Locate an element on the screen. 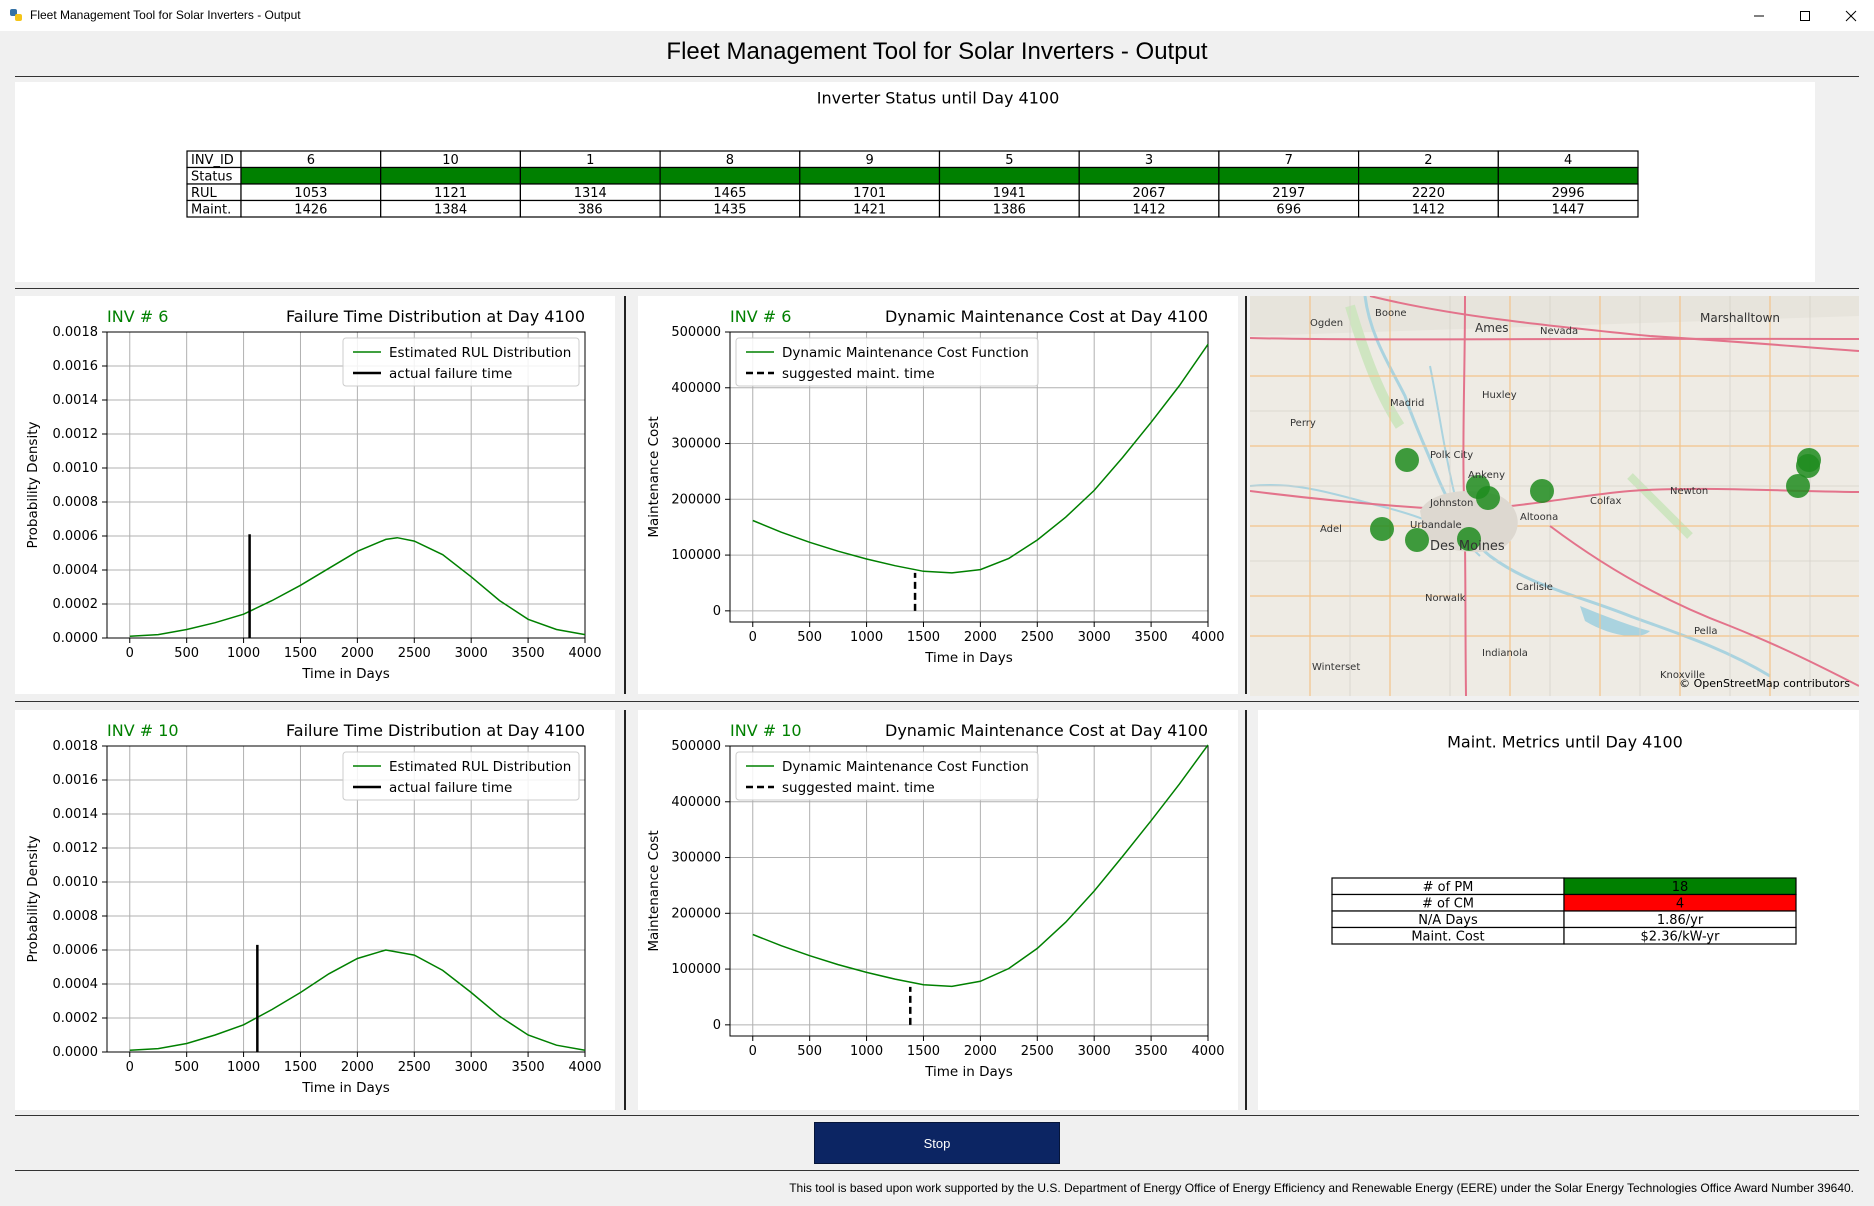 This screenshot has height=1206, width=1874. map-place-label: Ogden is located at coordinates (1326, 323).